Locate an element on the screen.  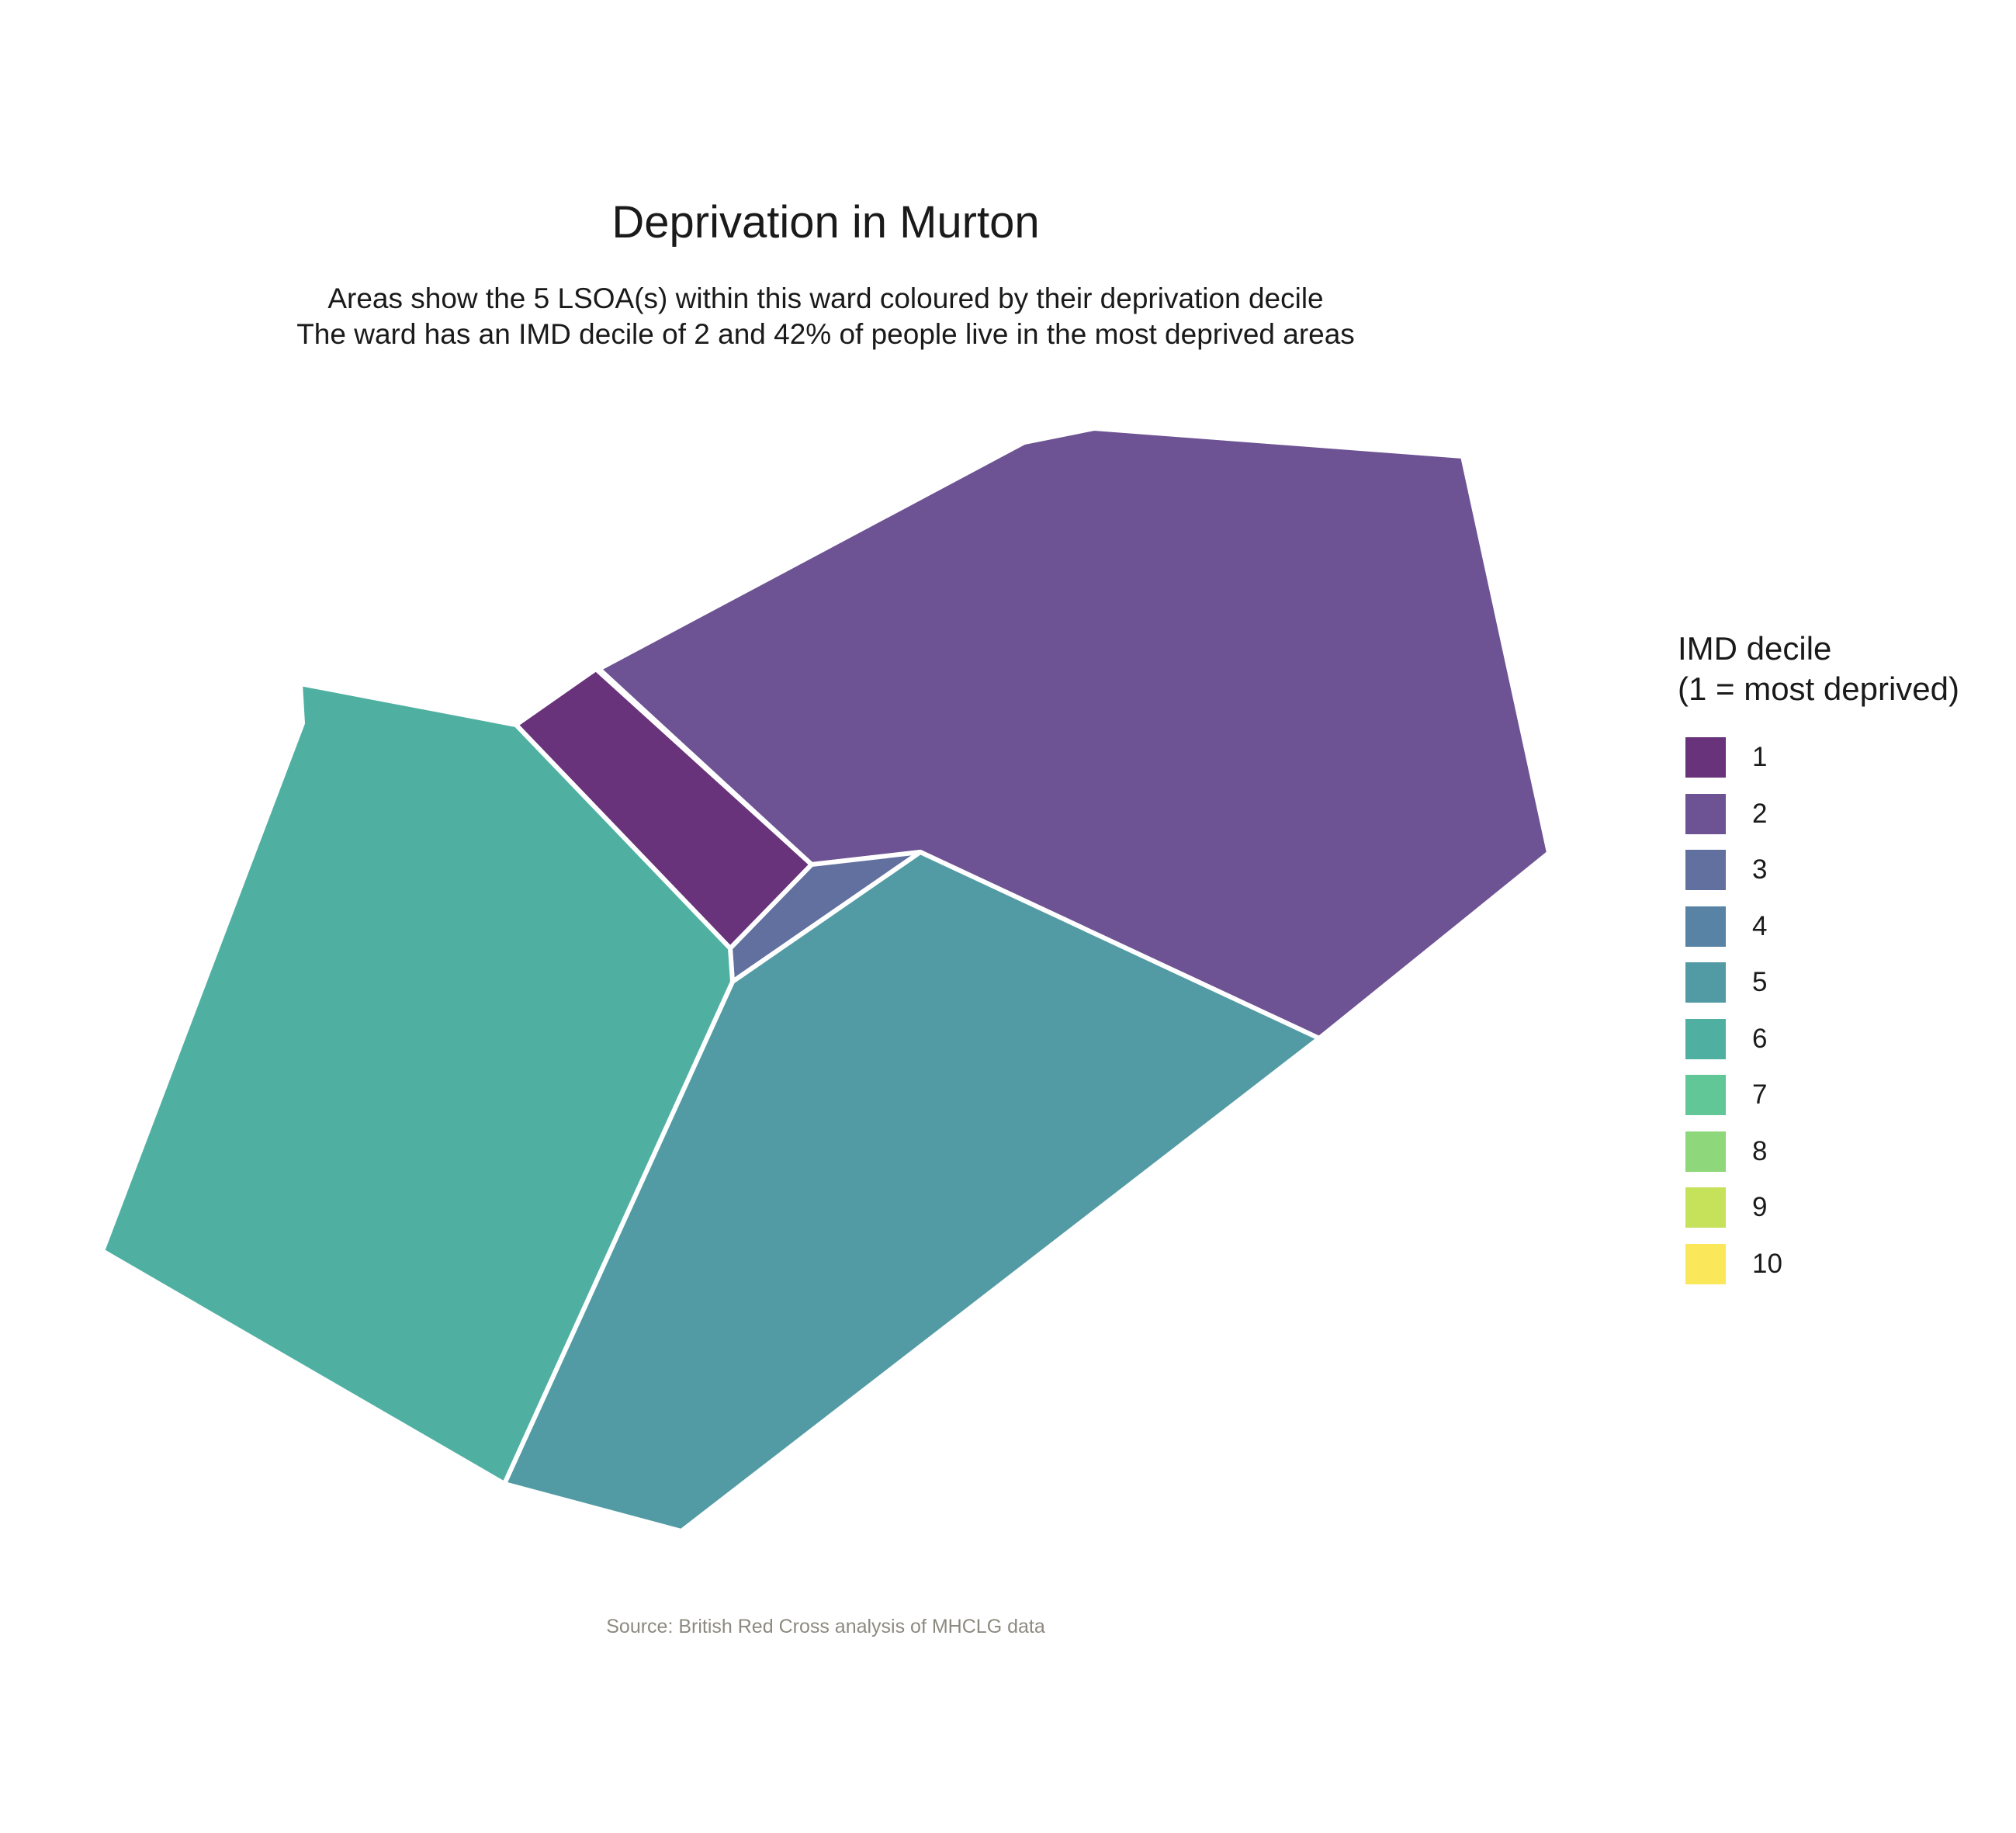
legend-item-6: 6 is located at coordinates (1819, 1039).